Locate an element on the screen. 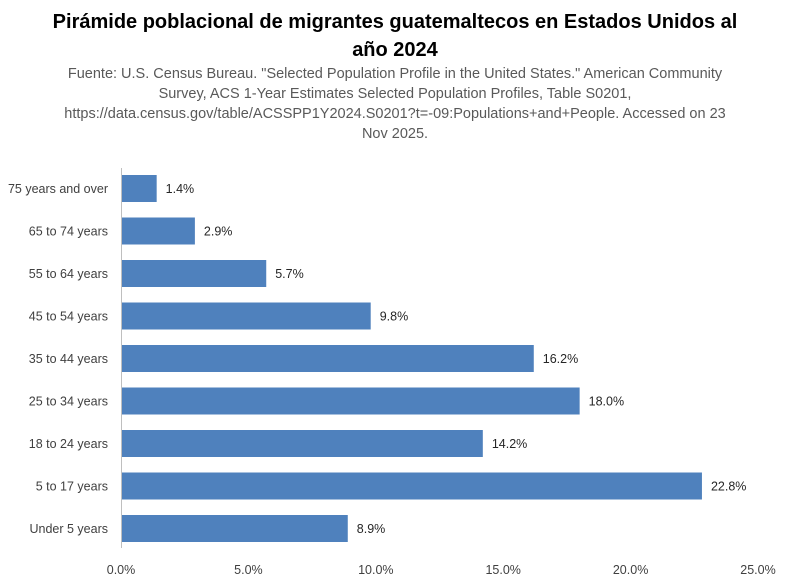 The image size is (798, 584). data-label: 9.8% is located at coordinates (394, 317).